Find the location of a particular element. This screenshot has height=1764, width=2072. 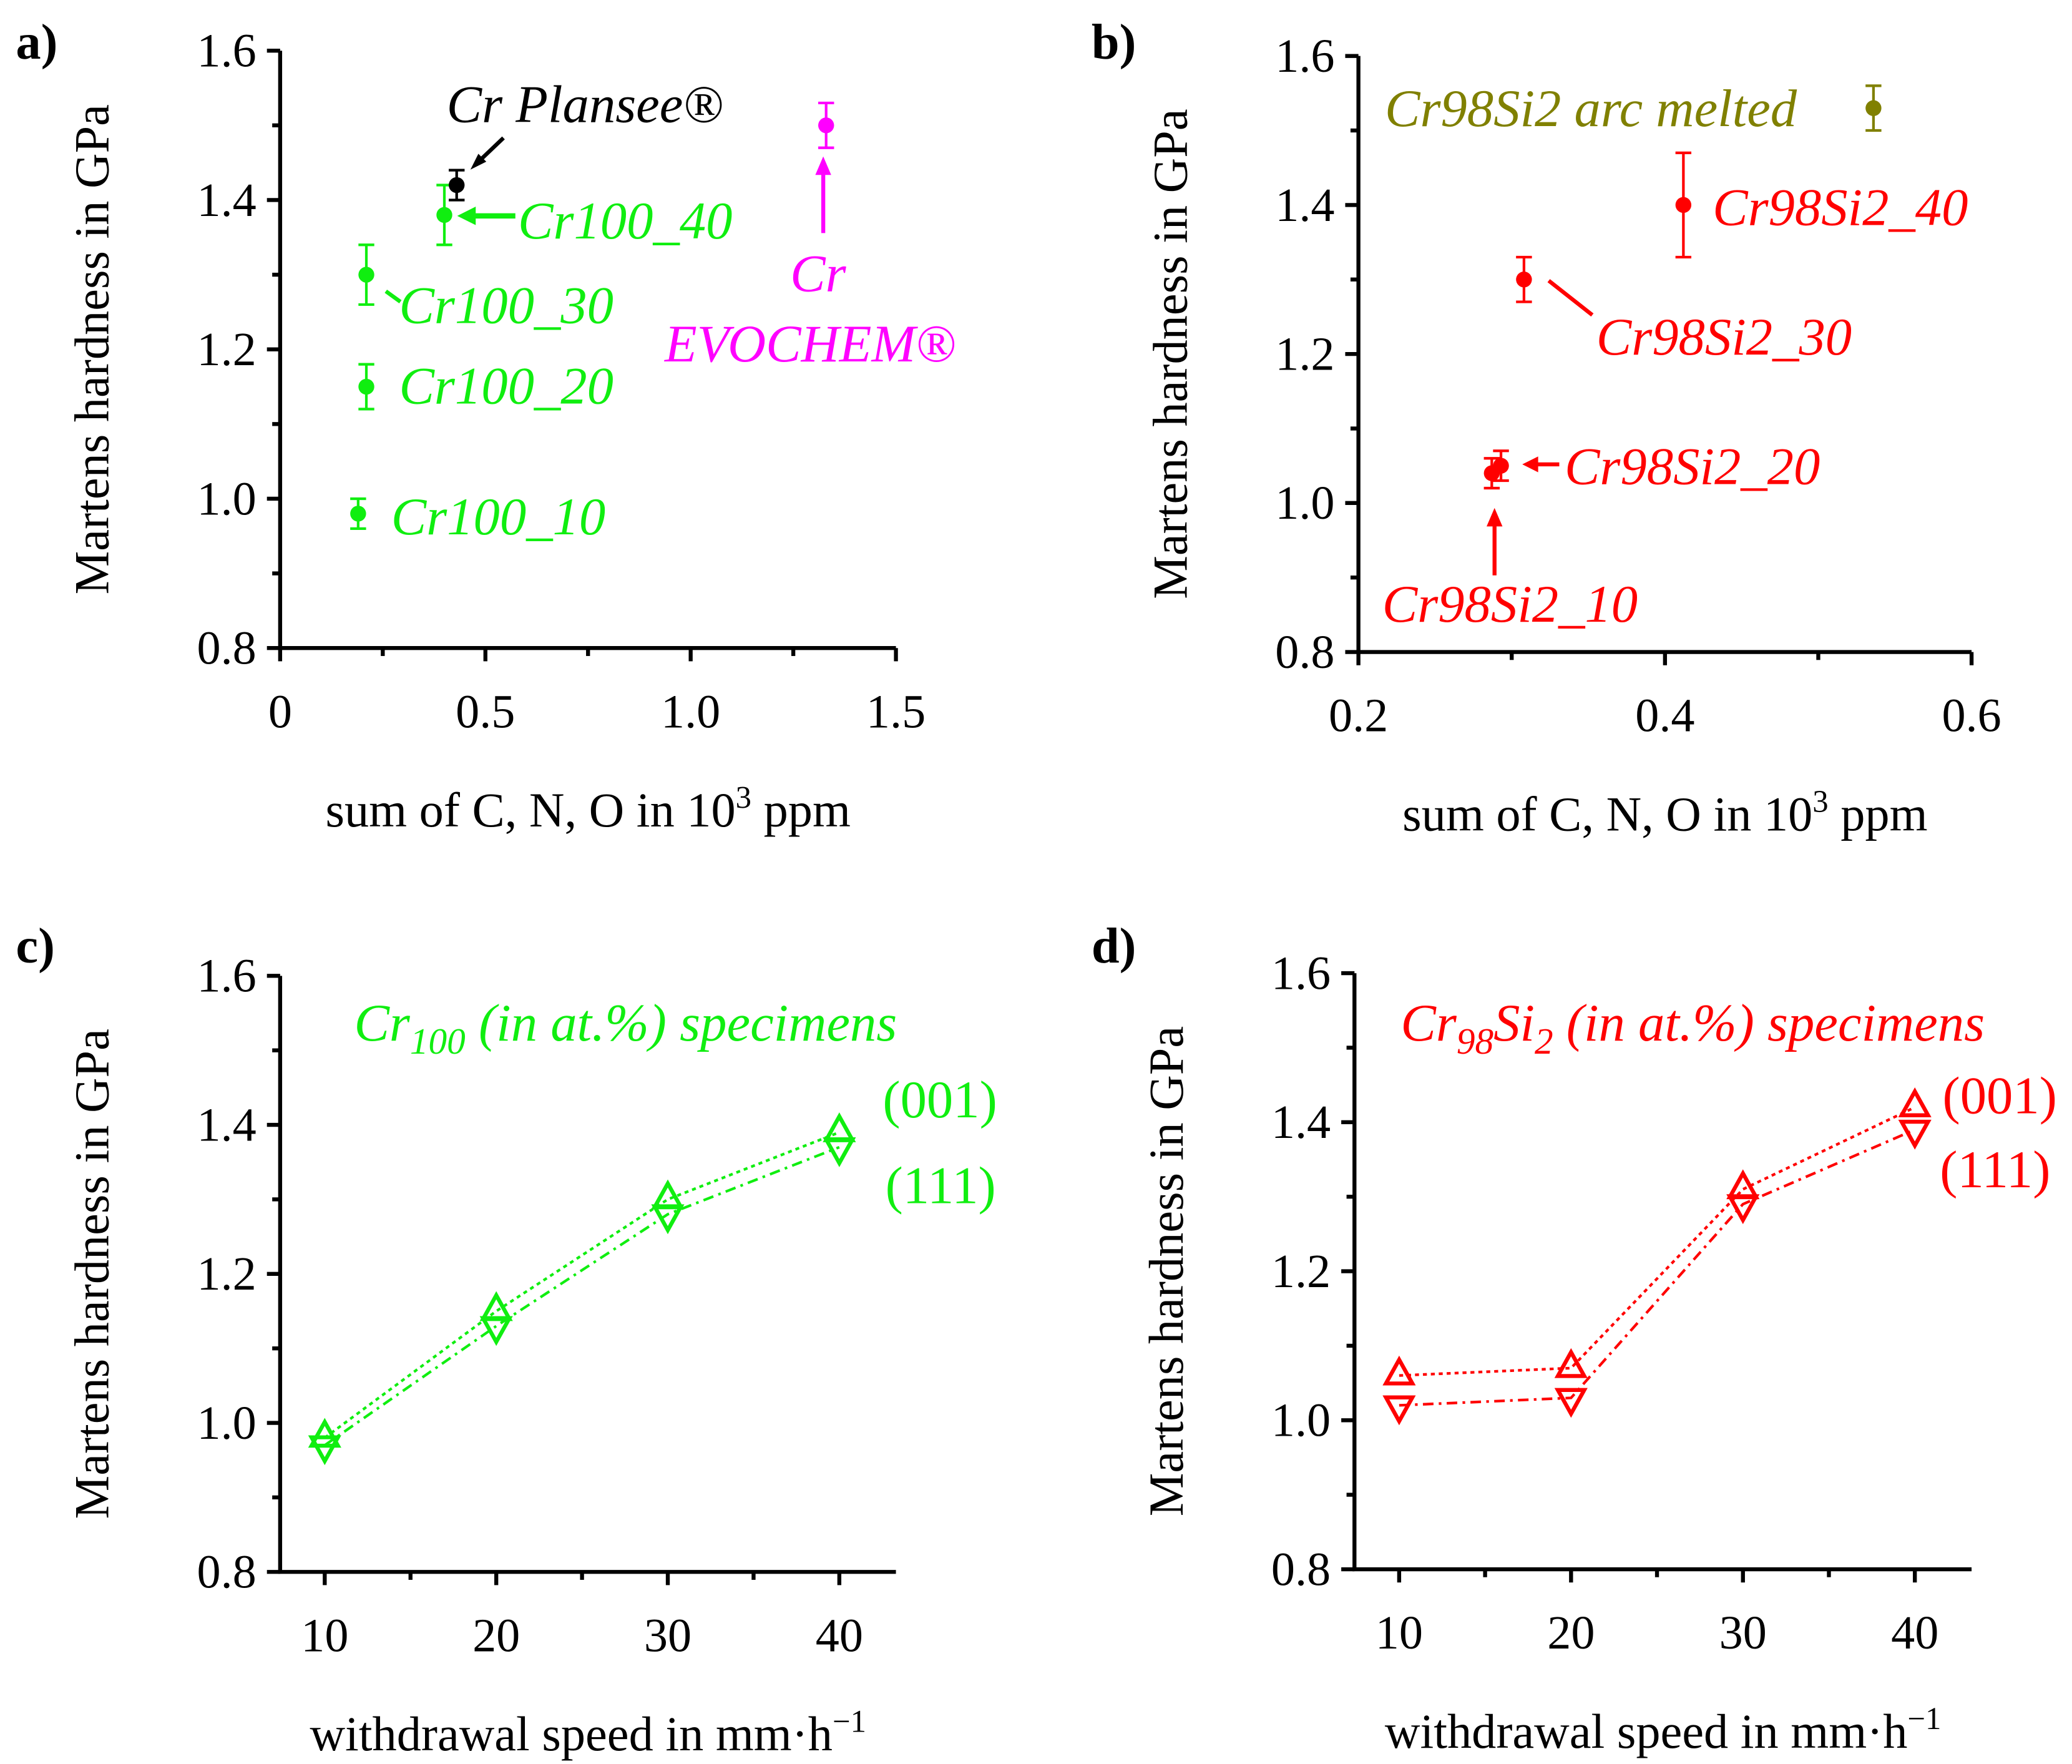

x-tick-label: 30 is located at coordinates (1743, 1633).